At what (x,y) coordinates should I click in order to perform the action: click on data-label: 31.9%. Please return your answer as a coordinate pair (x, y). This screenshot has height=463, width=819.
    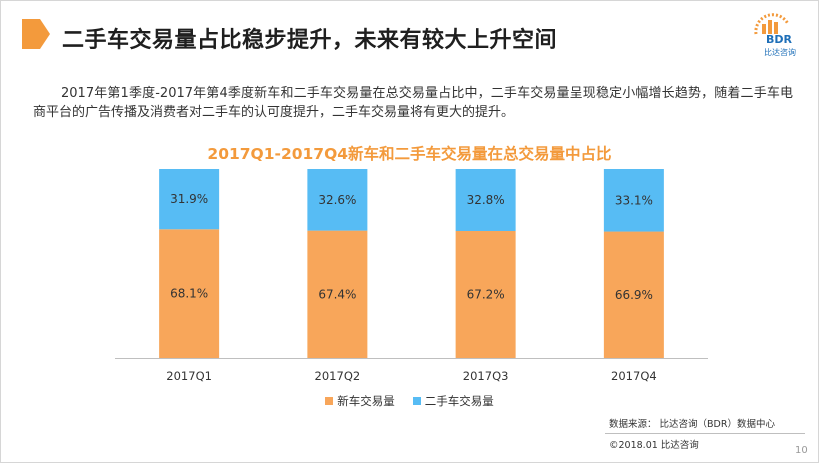
    Looking at the image, I should click on (189, 199).